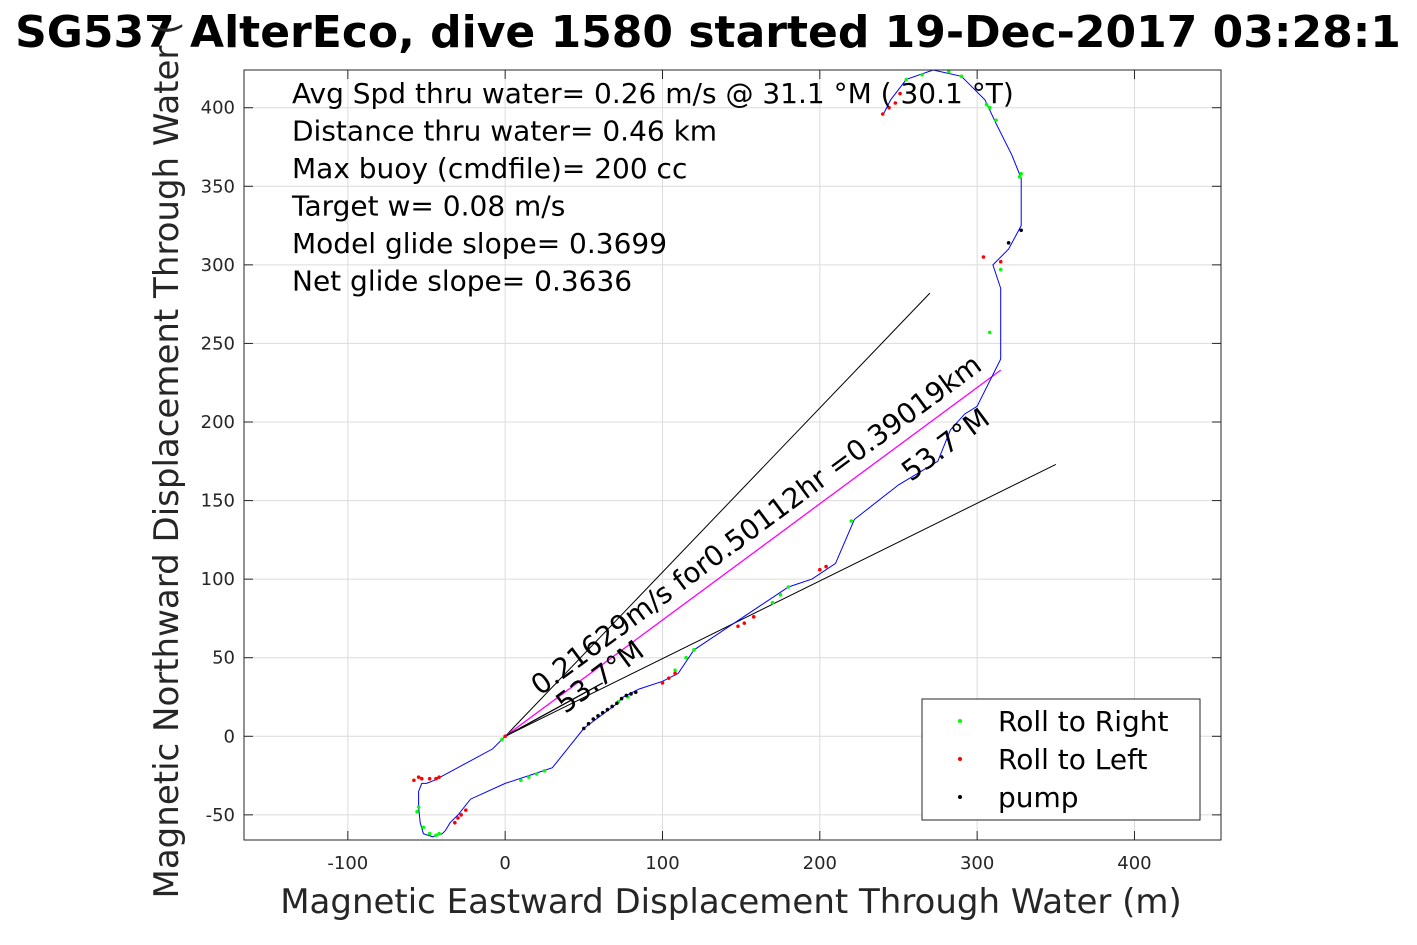 The image size is (1417, 945). Describe the element at coordinates (662, 863) in the screenshot. I see `x-tick-label: 100` at that location.